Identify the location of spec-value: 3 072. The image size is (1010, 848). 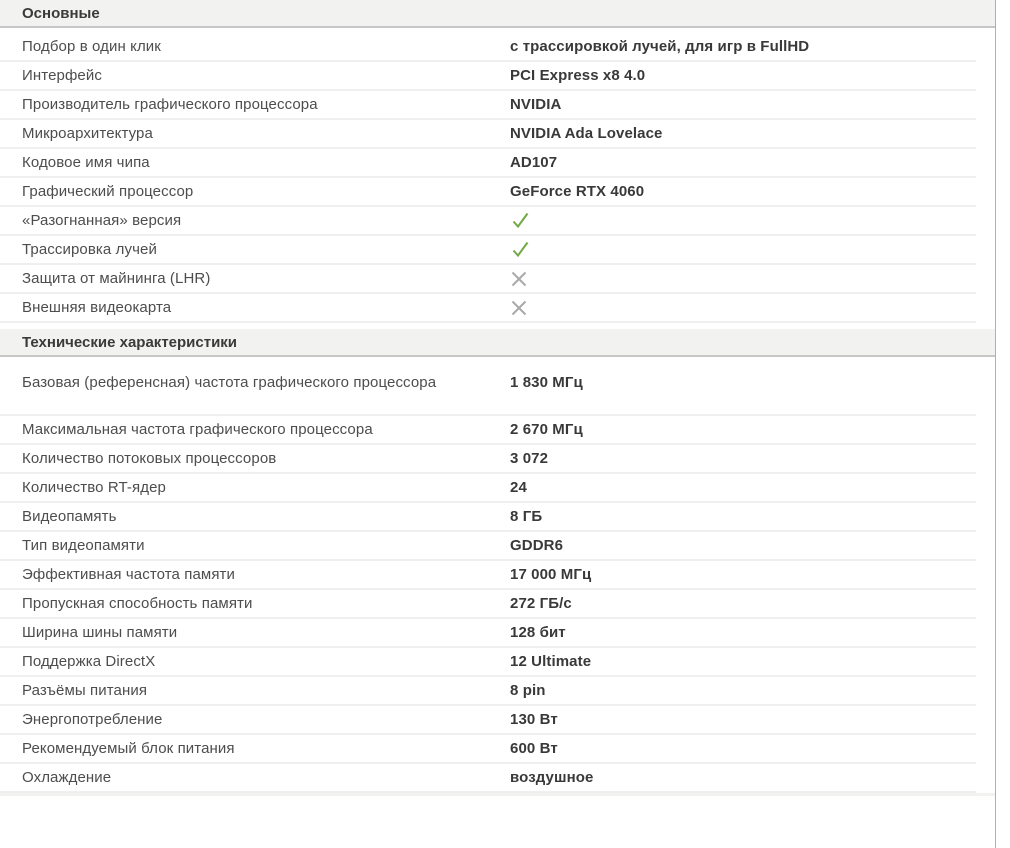
(529, 458).